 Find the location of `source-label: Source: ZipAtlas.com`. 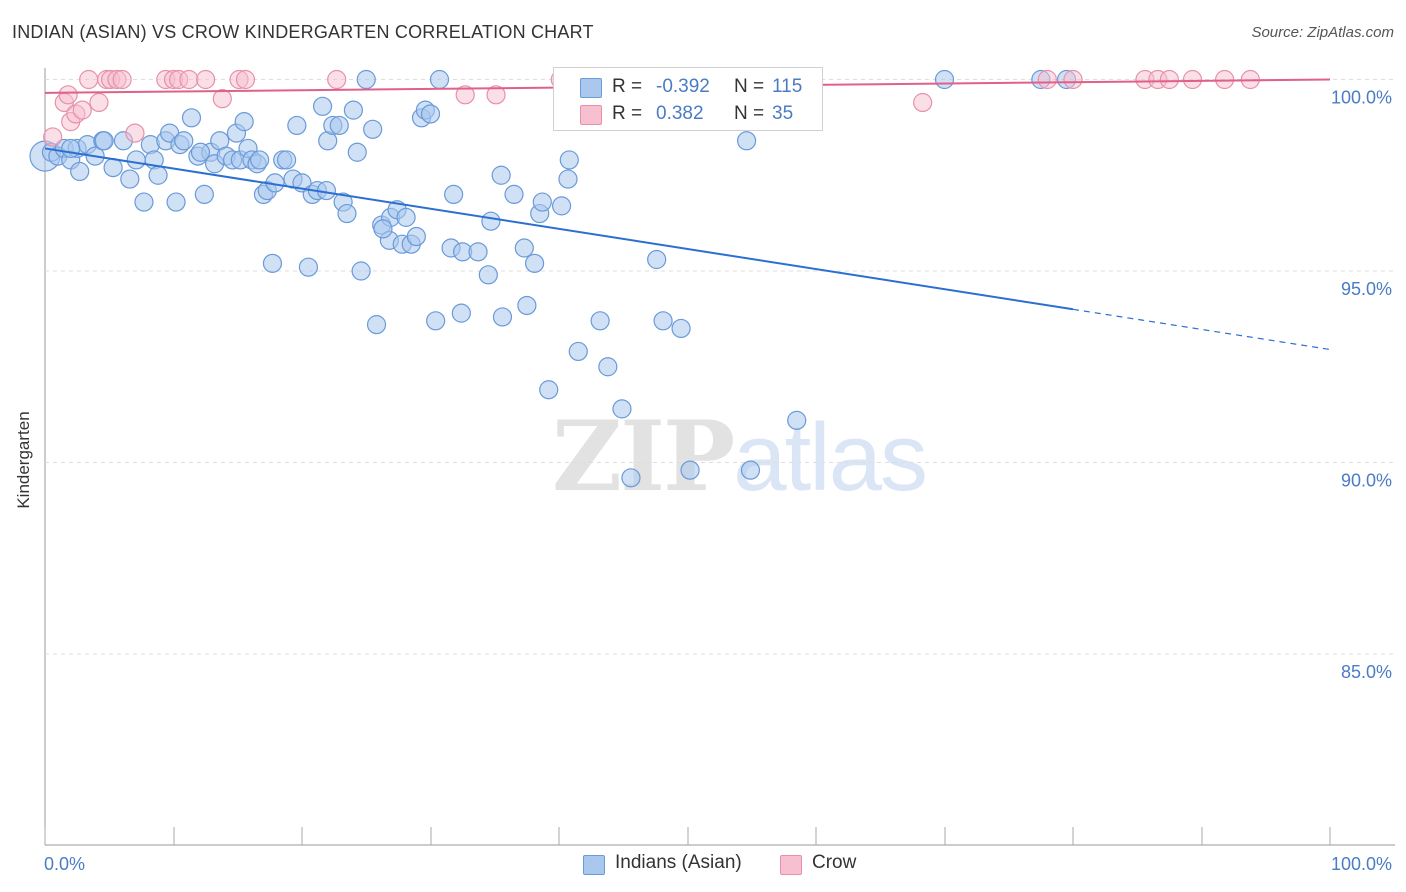

source-label: Source: ZipAtlas.com is located at coordinates (1322, 32).